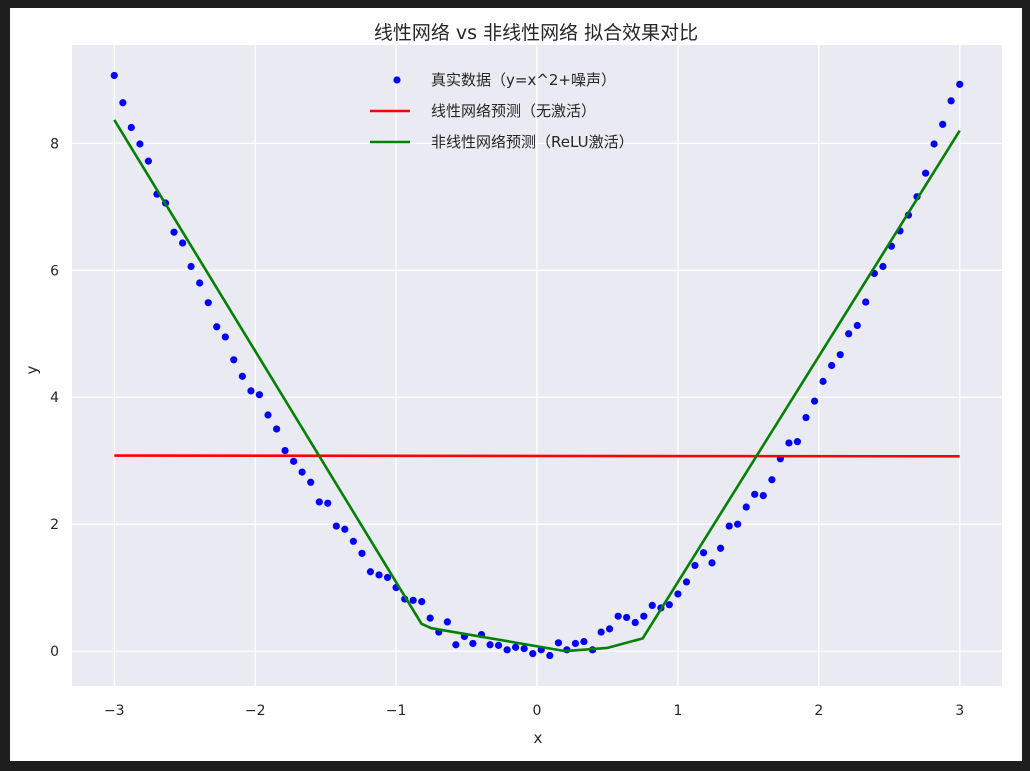  Describe the element at coordinates (523, 80) in the screenshot. I see `legend-label: 真实数据（y=x^2+噪声）` at that location.